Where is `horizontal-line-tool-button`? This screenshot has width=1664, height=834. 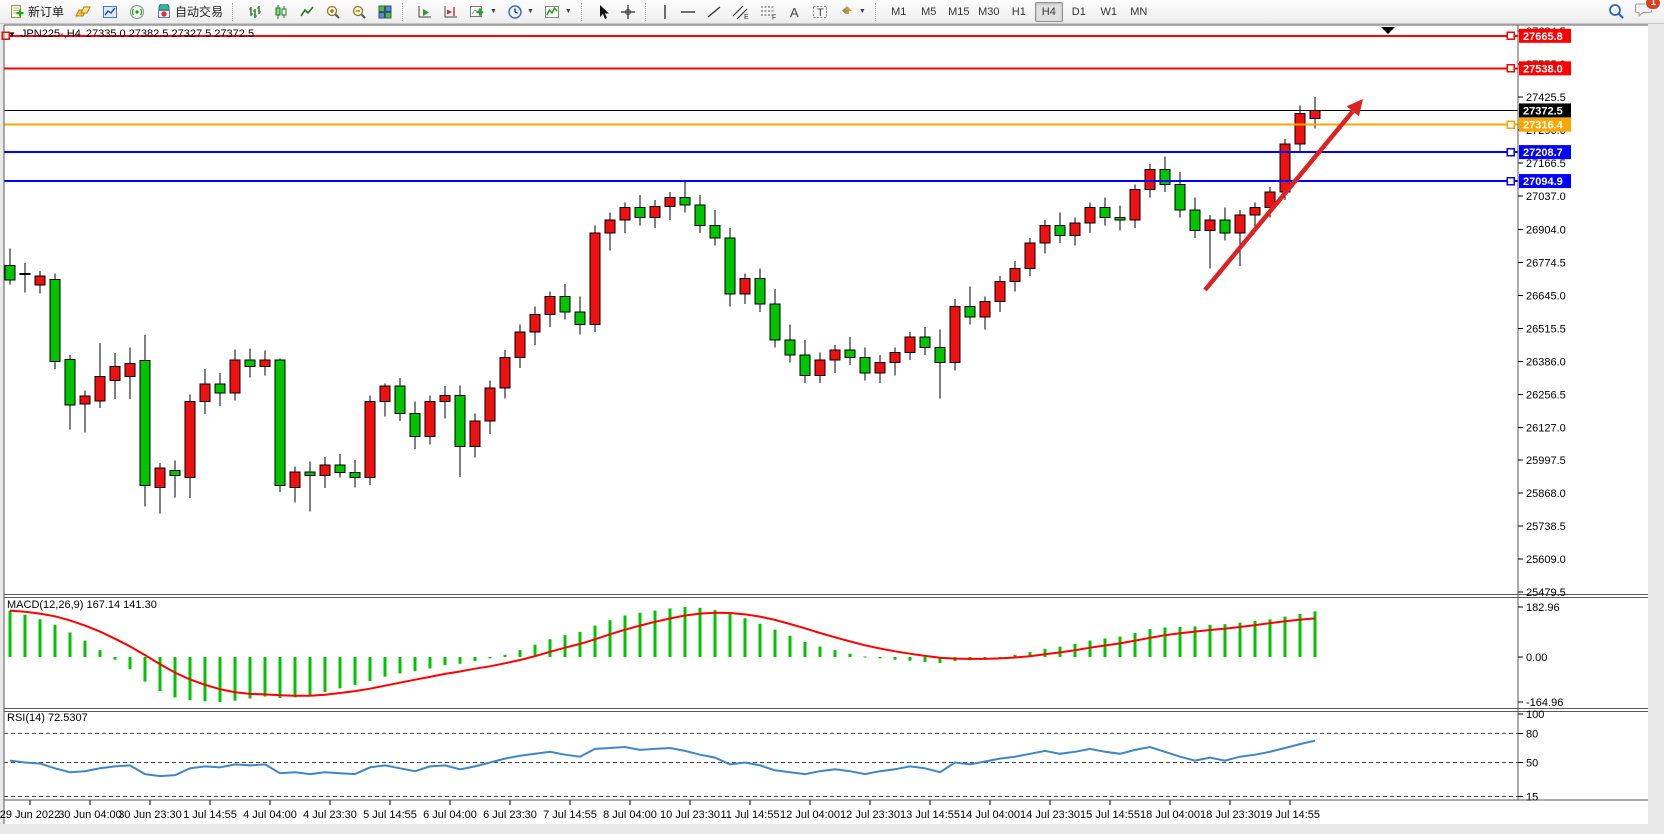 horizontal-line-tool-button is located at coordinates (688, 12).